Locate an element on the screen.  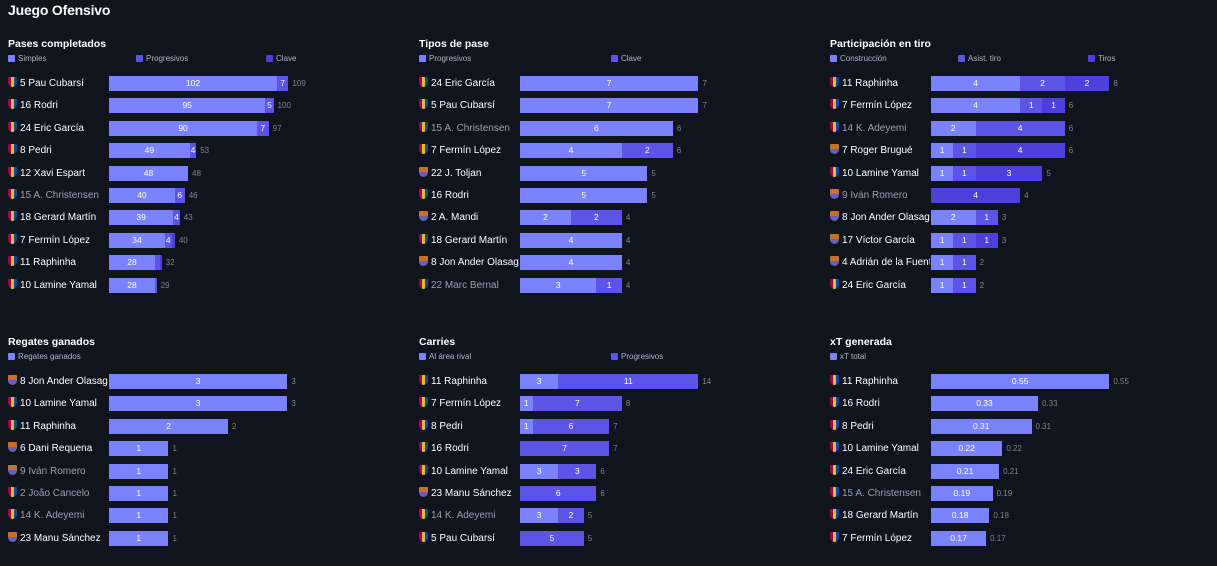
bar-segment: 0.55 is located at coordinates (1020, 381).